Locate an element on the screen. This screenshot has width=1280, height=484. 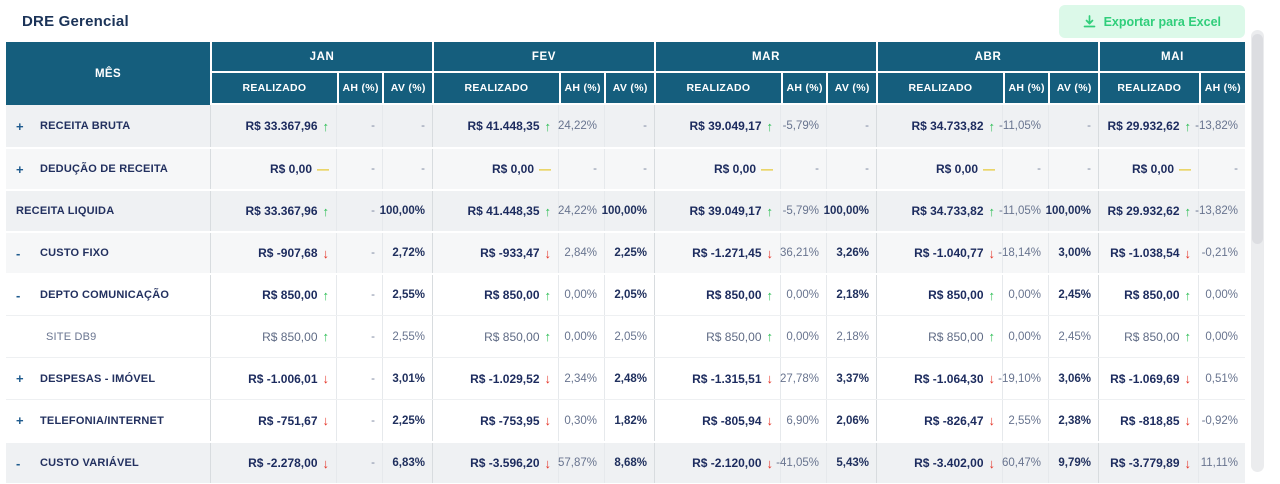
money-value: R$ -1.038,54 is located at coordinates (1145, 253).